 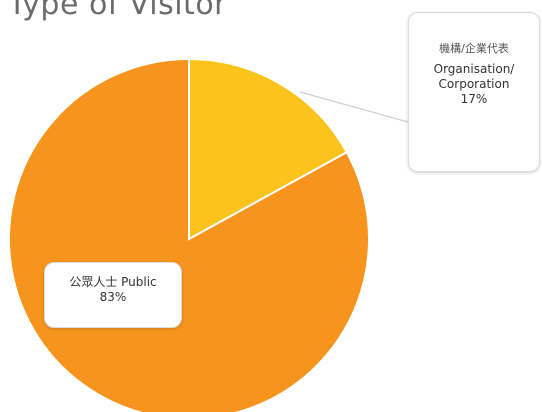 I want to click on chart-title: Type of Visitor, so click(x=118, y=11).